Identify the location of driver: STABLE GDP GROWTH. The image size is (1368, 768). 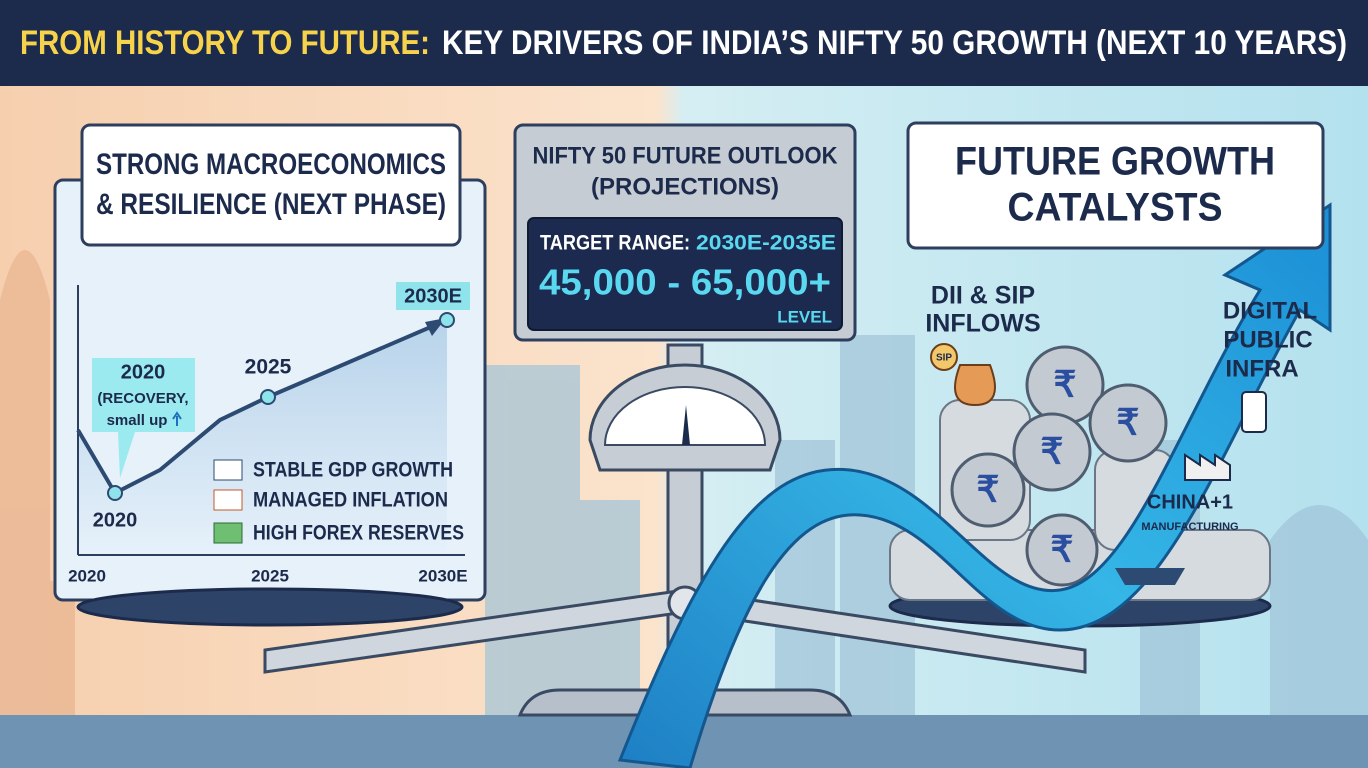
(353, 470).